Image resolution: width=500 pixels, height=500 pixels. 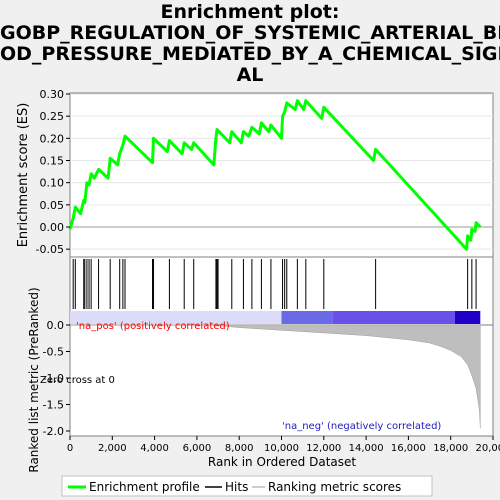 What do you see at coordinates (34, 379) in the screenshot?
I see `metric-axis-label: Ranked list metric (PreRanked)` at bounding box center [34, 379].